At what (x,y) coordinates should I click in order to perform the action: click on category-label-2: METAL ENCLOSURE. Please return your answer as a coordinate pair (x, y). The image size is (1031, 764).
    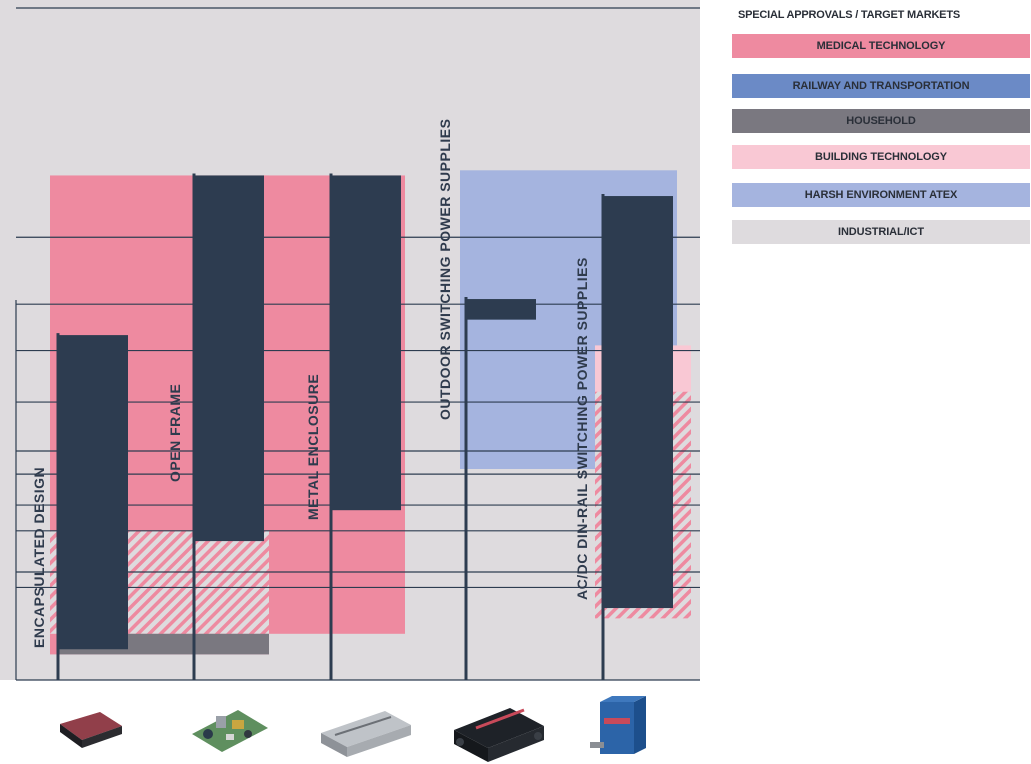
    Looking at the image, I should click on (313, 447).